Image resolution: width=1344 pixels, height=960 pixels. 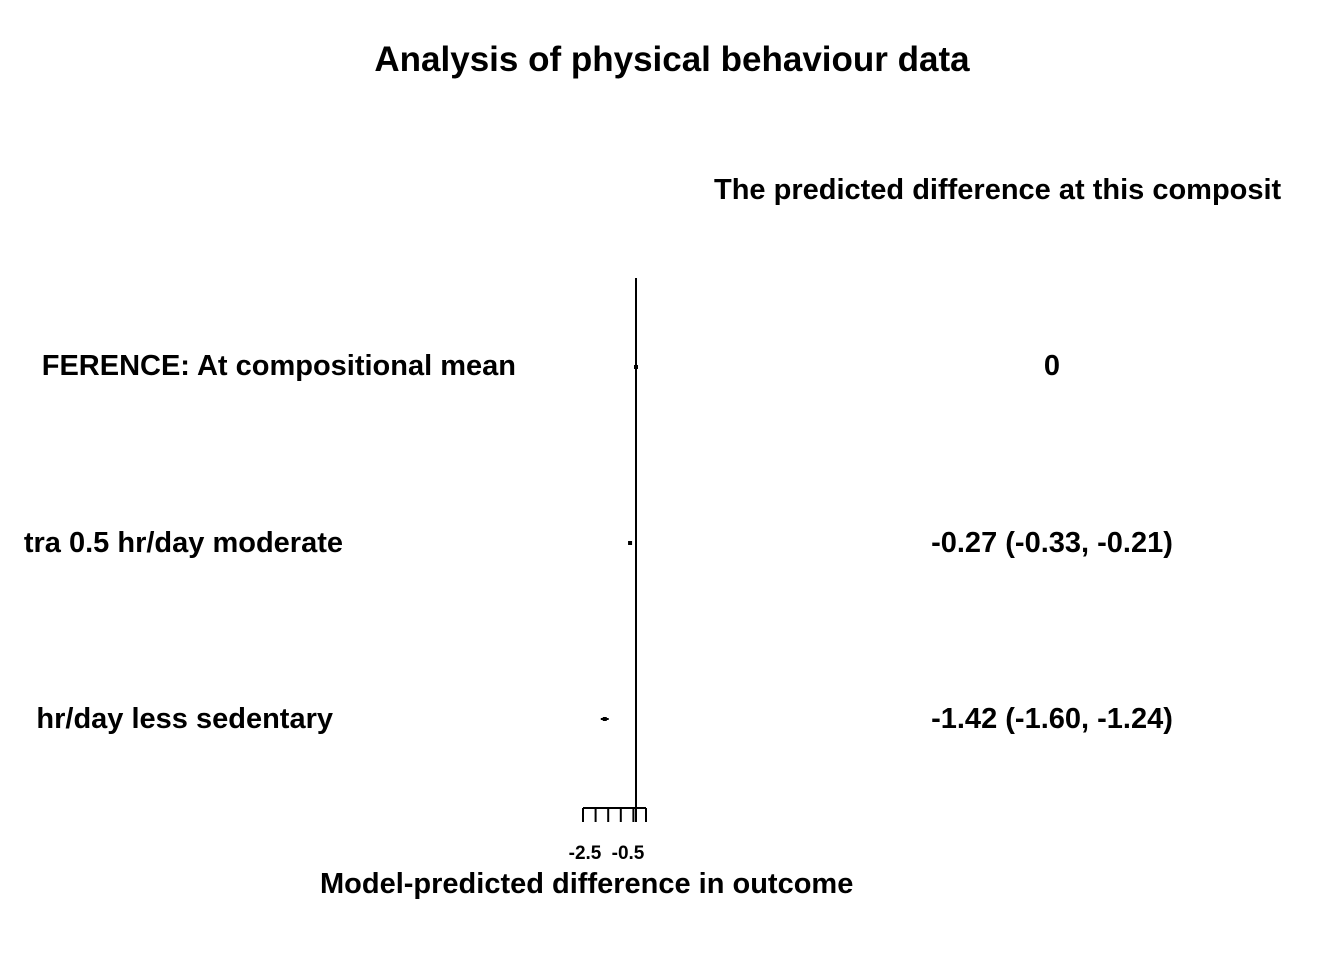 What do you see at coordinates (278, 366) in the screenshot?
I see `row-label-reference: FERENCE: At compositional mean` at bounding box center [278, 366].